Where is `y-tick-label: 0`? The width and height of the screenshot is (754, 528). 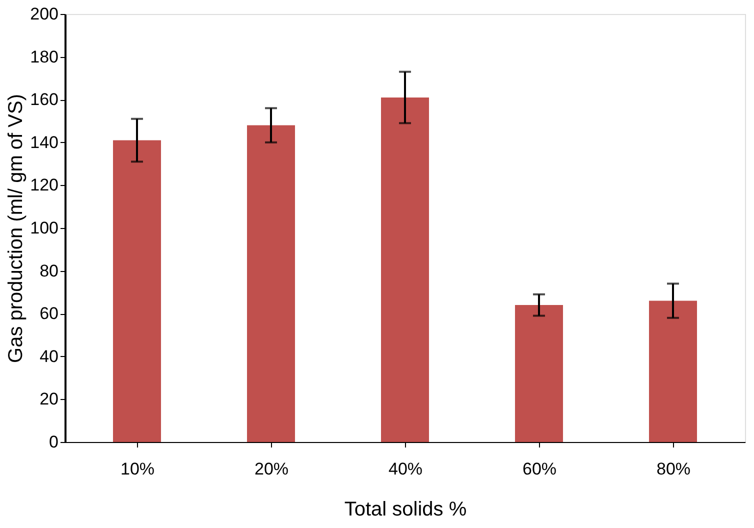
y-tick-label: 0 is located at coordinates (53, 442).